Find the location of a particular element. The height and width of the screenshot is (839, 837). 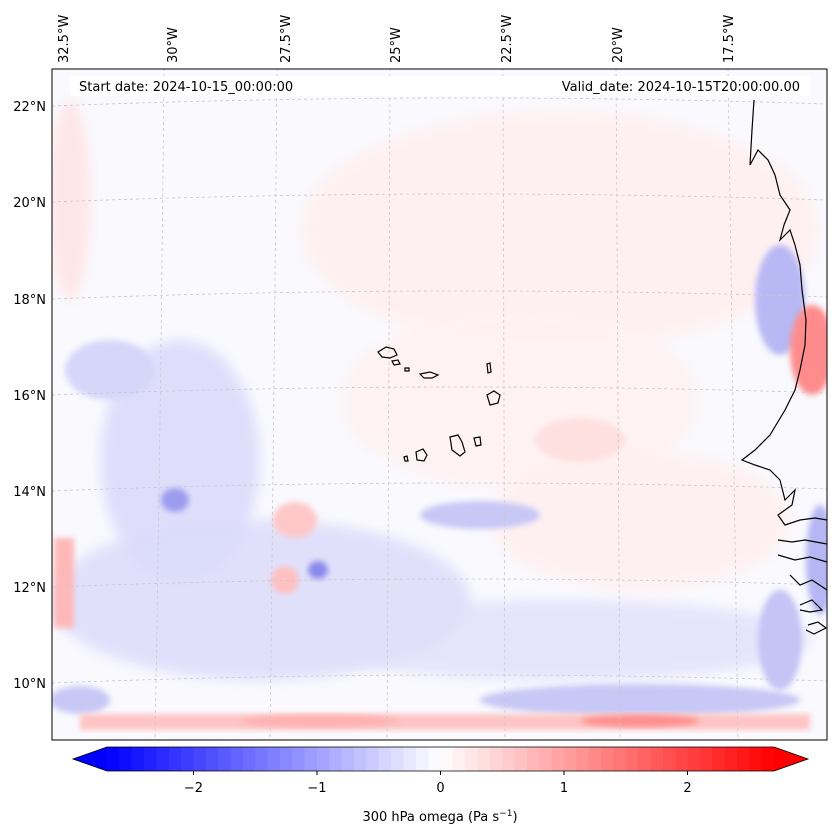

santiago-island is located at coordinates (457, 445).